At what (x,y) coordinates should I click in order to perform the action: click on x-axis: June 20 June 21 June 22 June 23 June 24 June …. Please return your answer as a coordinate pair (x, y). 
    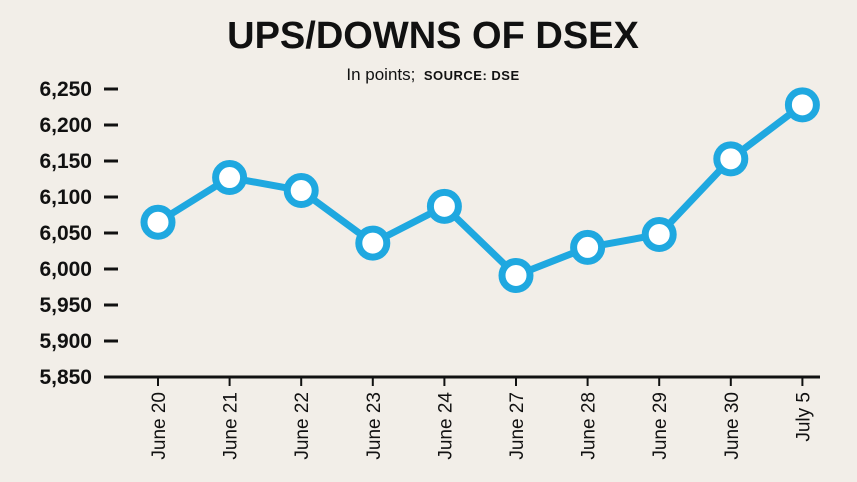
    Looking at the image, I should click on (462, 417).